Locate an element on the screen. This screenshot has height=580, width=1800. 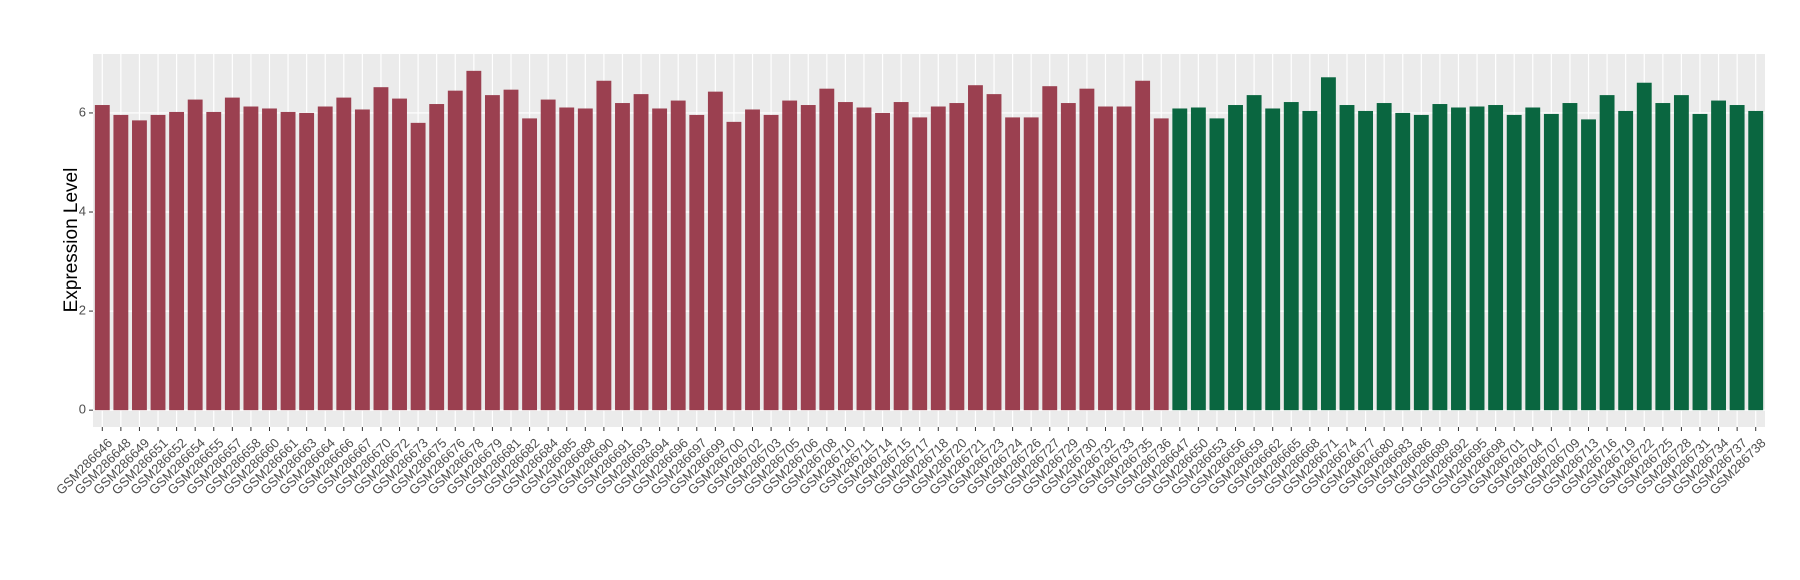
y-tick-label: 2 is located at coordinates (82, 310).